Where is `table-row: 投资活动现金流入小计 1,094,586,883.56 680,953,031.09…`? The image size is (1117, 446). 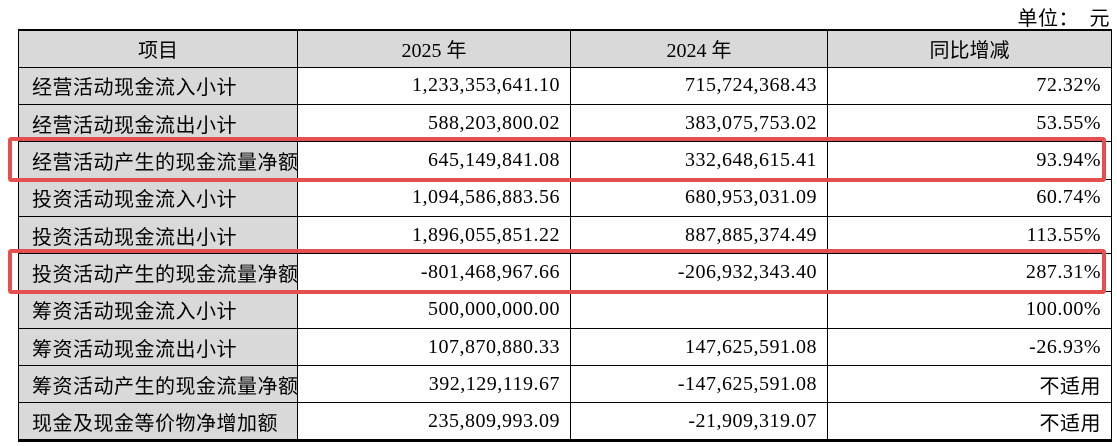 table-row: 投资活动现金流入小计 1,094,586,883.56 680,953,031.09… is located at coordinates (565, 197).